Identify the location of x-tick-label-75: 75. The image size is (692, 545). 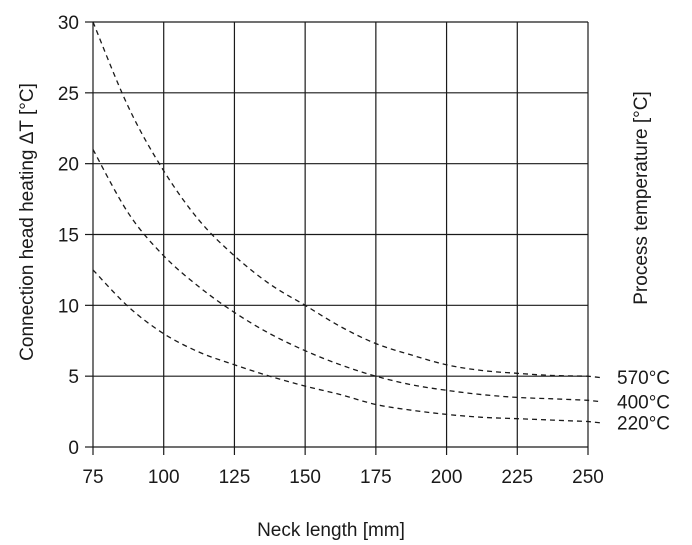
(92, 477).